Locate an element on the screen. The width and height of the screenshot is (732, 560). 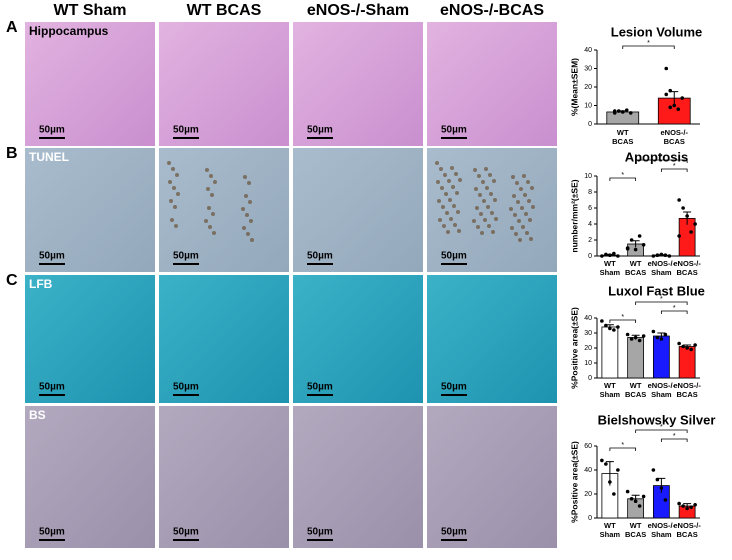
x-tick-label: WT Sham is located at coordinates (610, 268).